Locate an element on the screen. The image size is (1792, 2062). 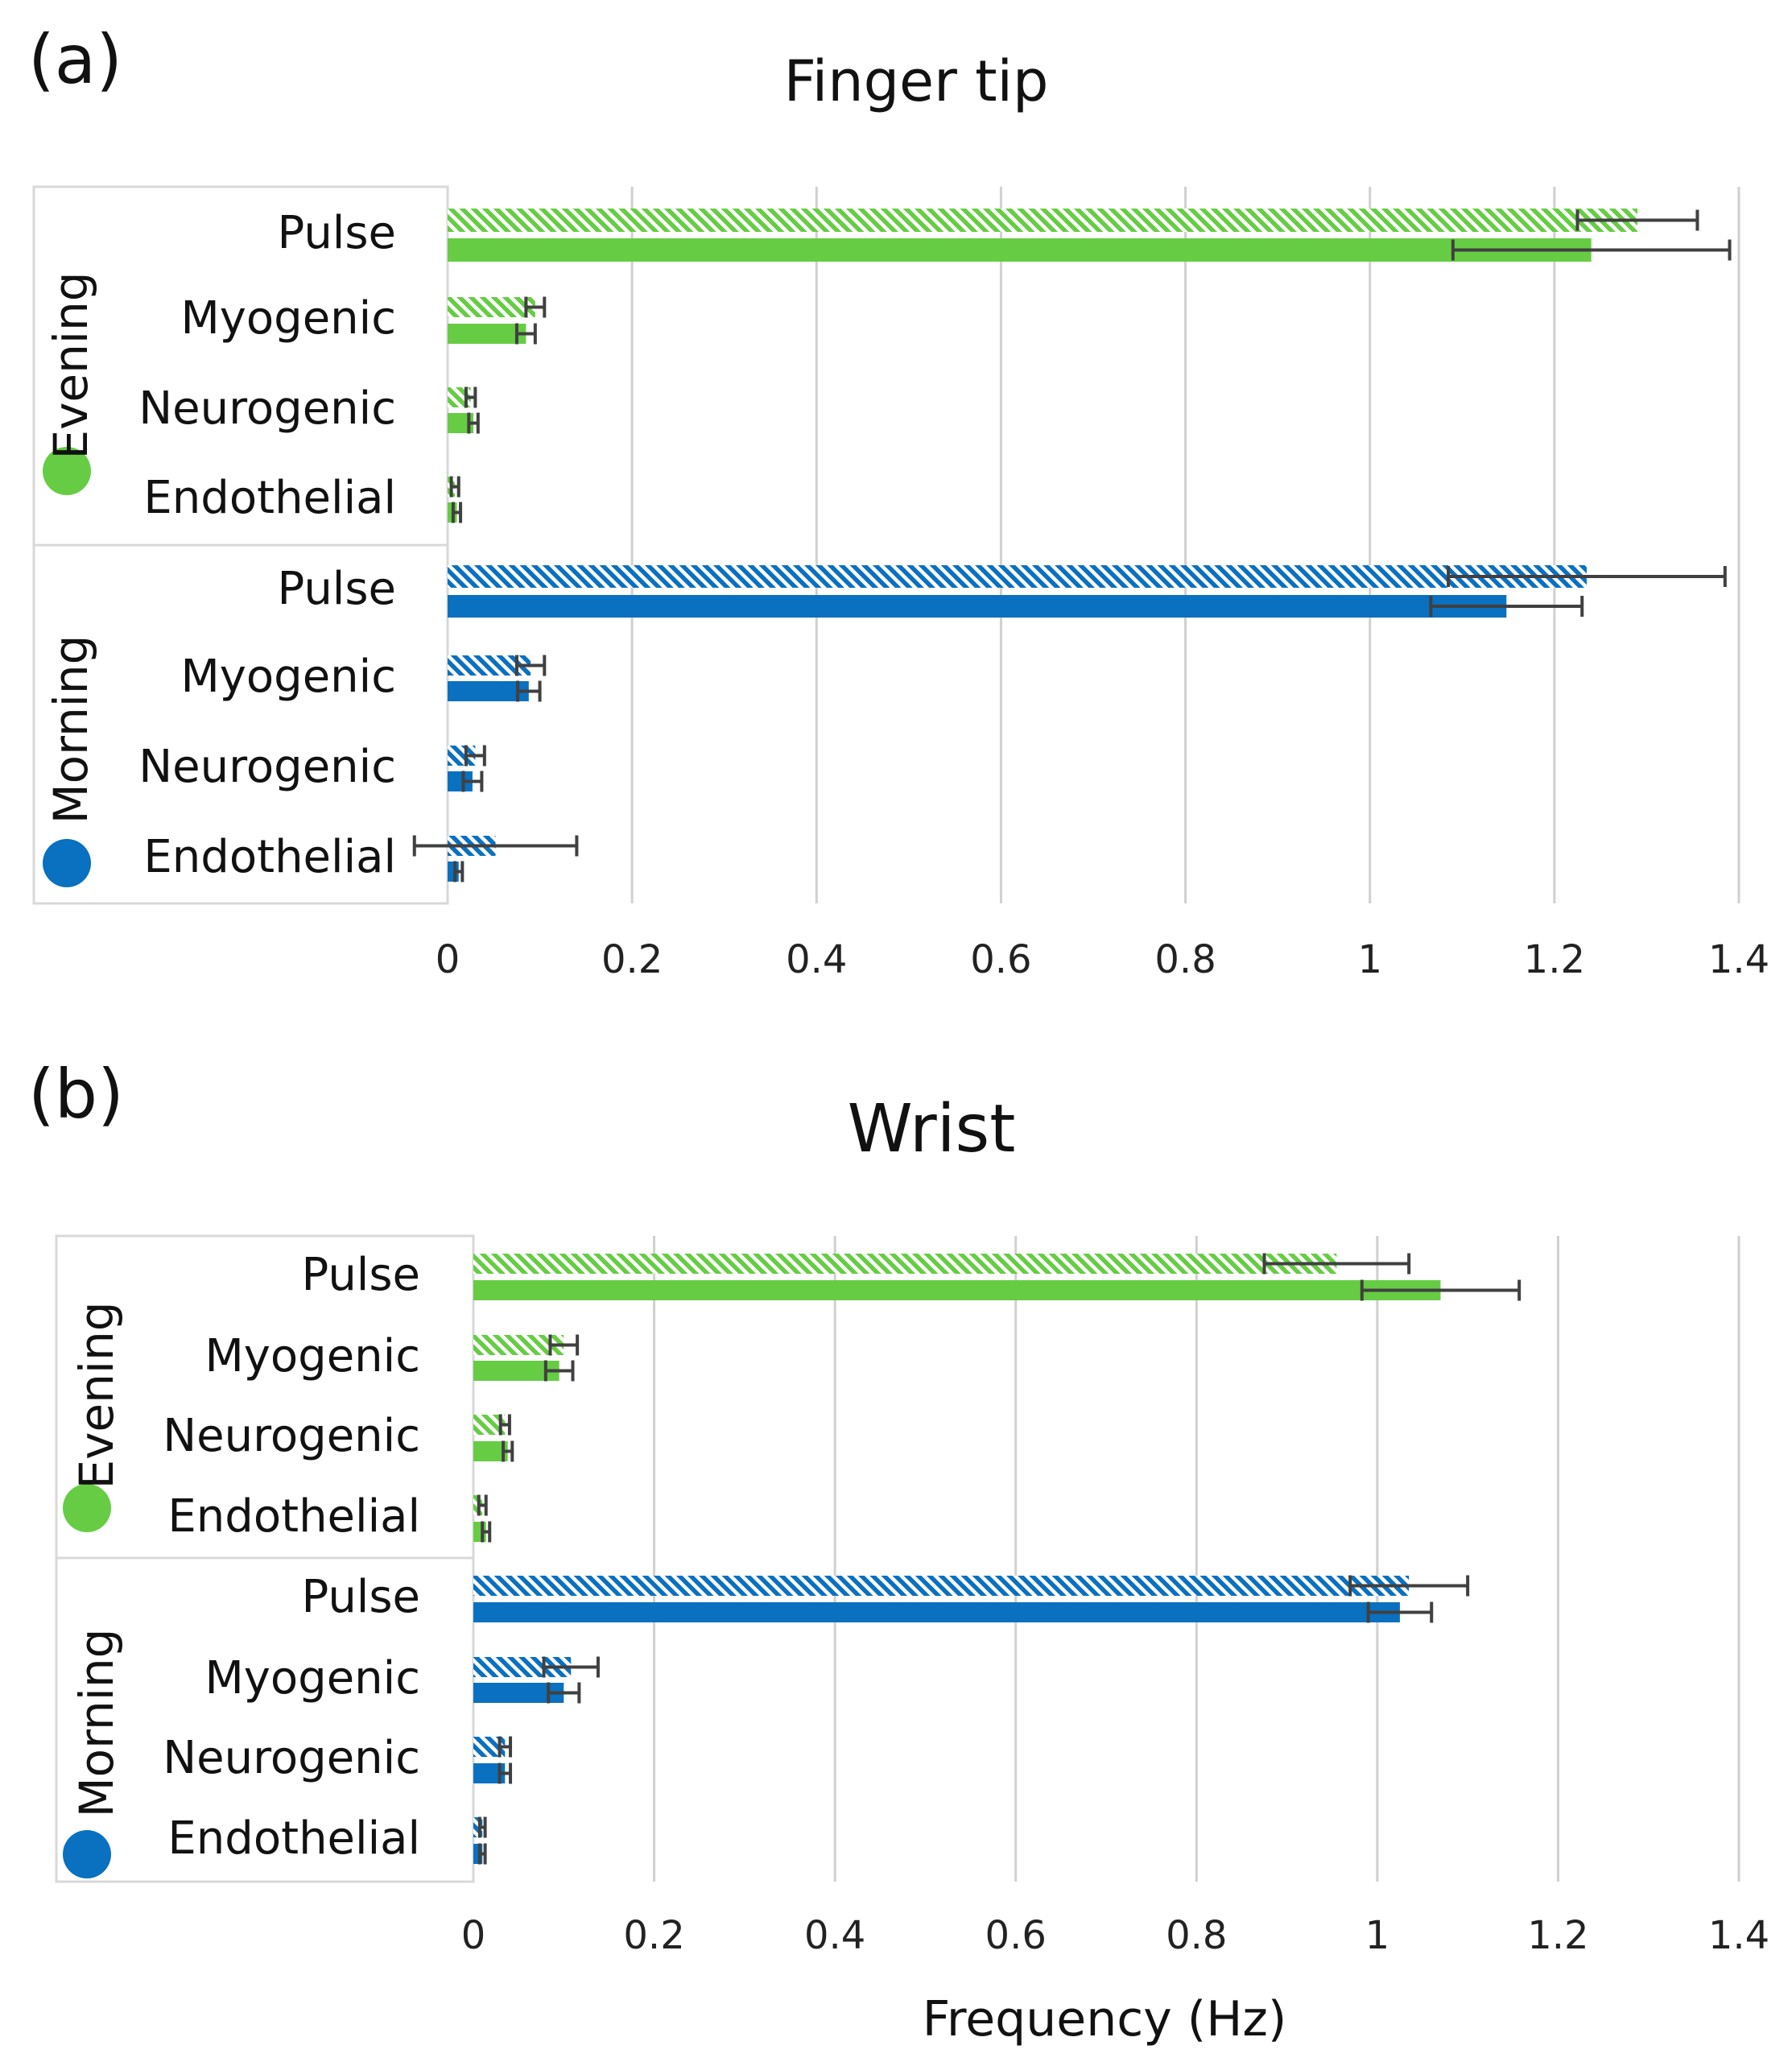
panel-label: (b) is located at coordinates (76, 1094).